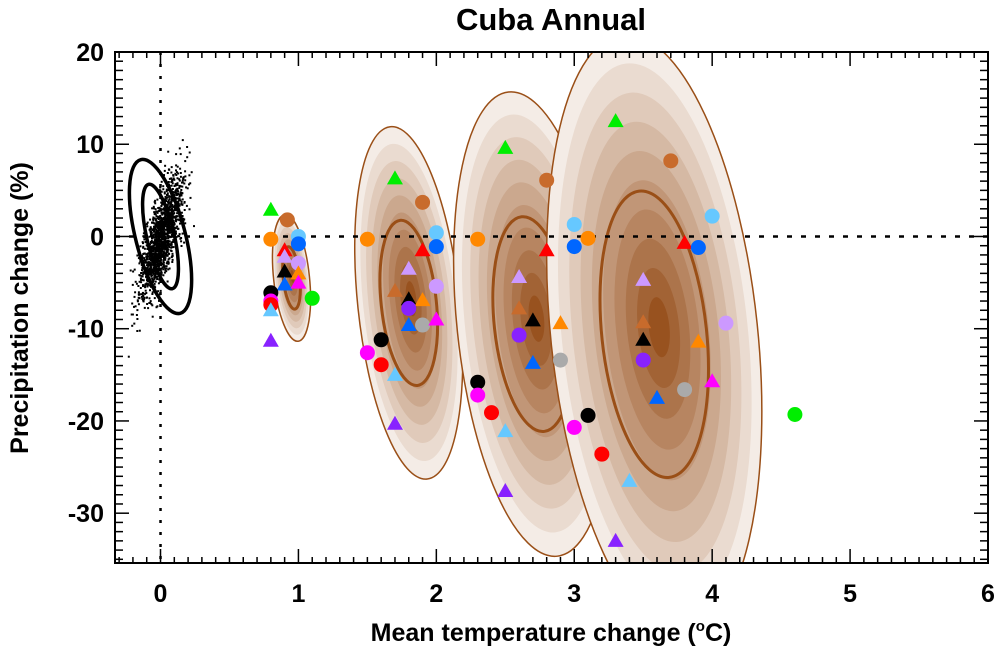 The image size is (1000, 653). What do you see at coordinates (712, 594) in the screenshot?
I see `x-tick-label: 4` at bounding box center [712, 594].